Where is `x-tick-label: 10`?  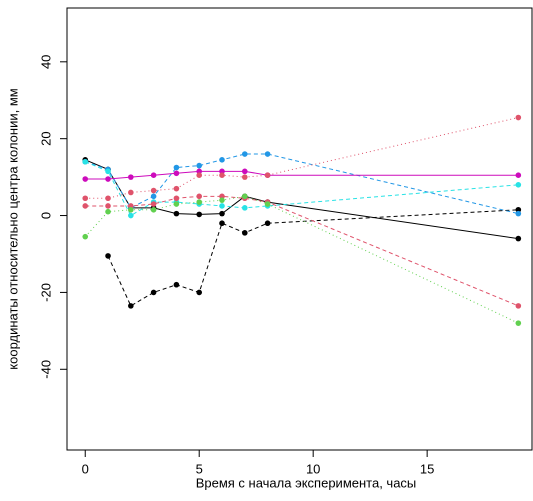
x-tick-label: 10 is located at coordinates (313, 468).